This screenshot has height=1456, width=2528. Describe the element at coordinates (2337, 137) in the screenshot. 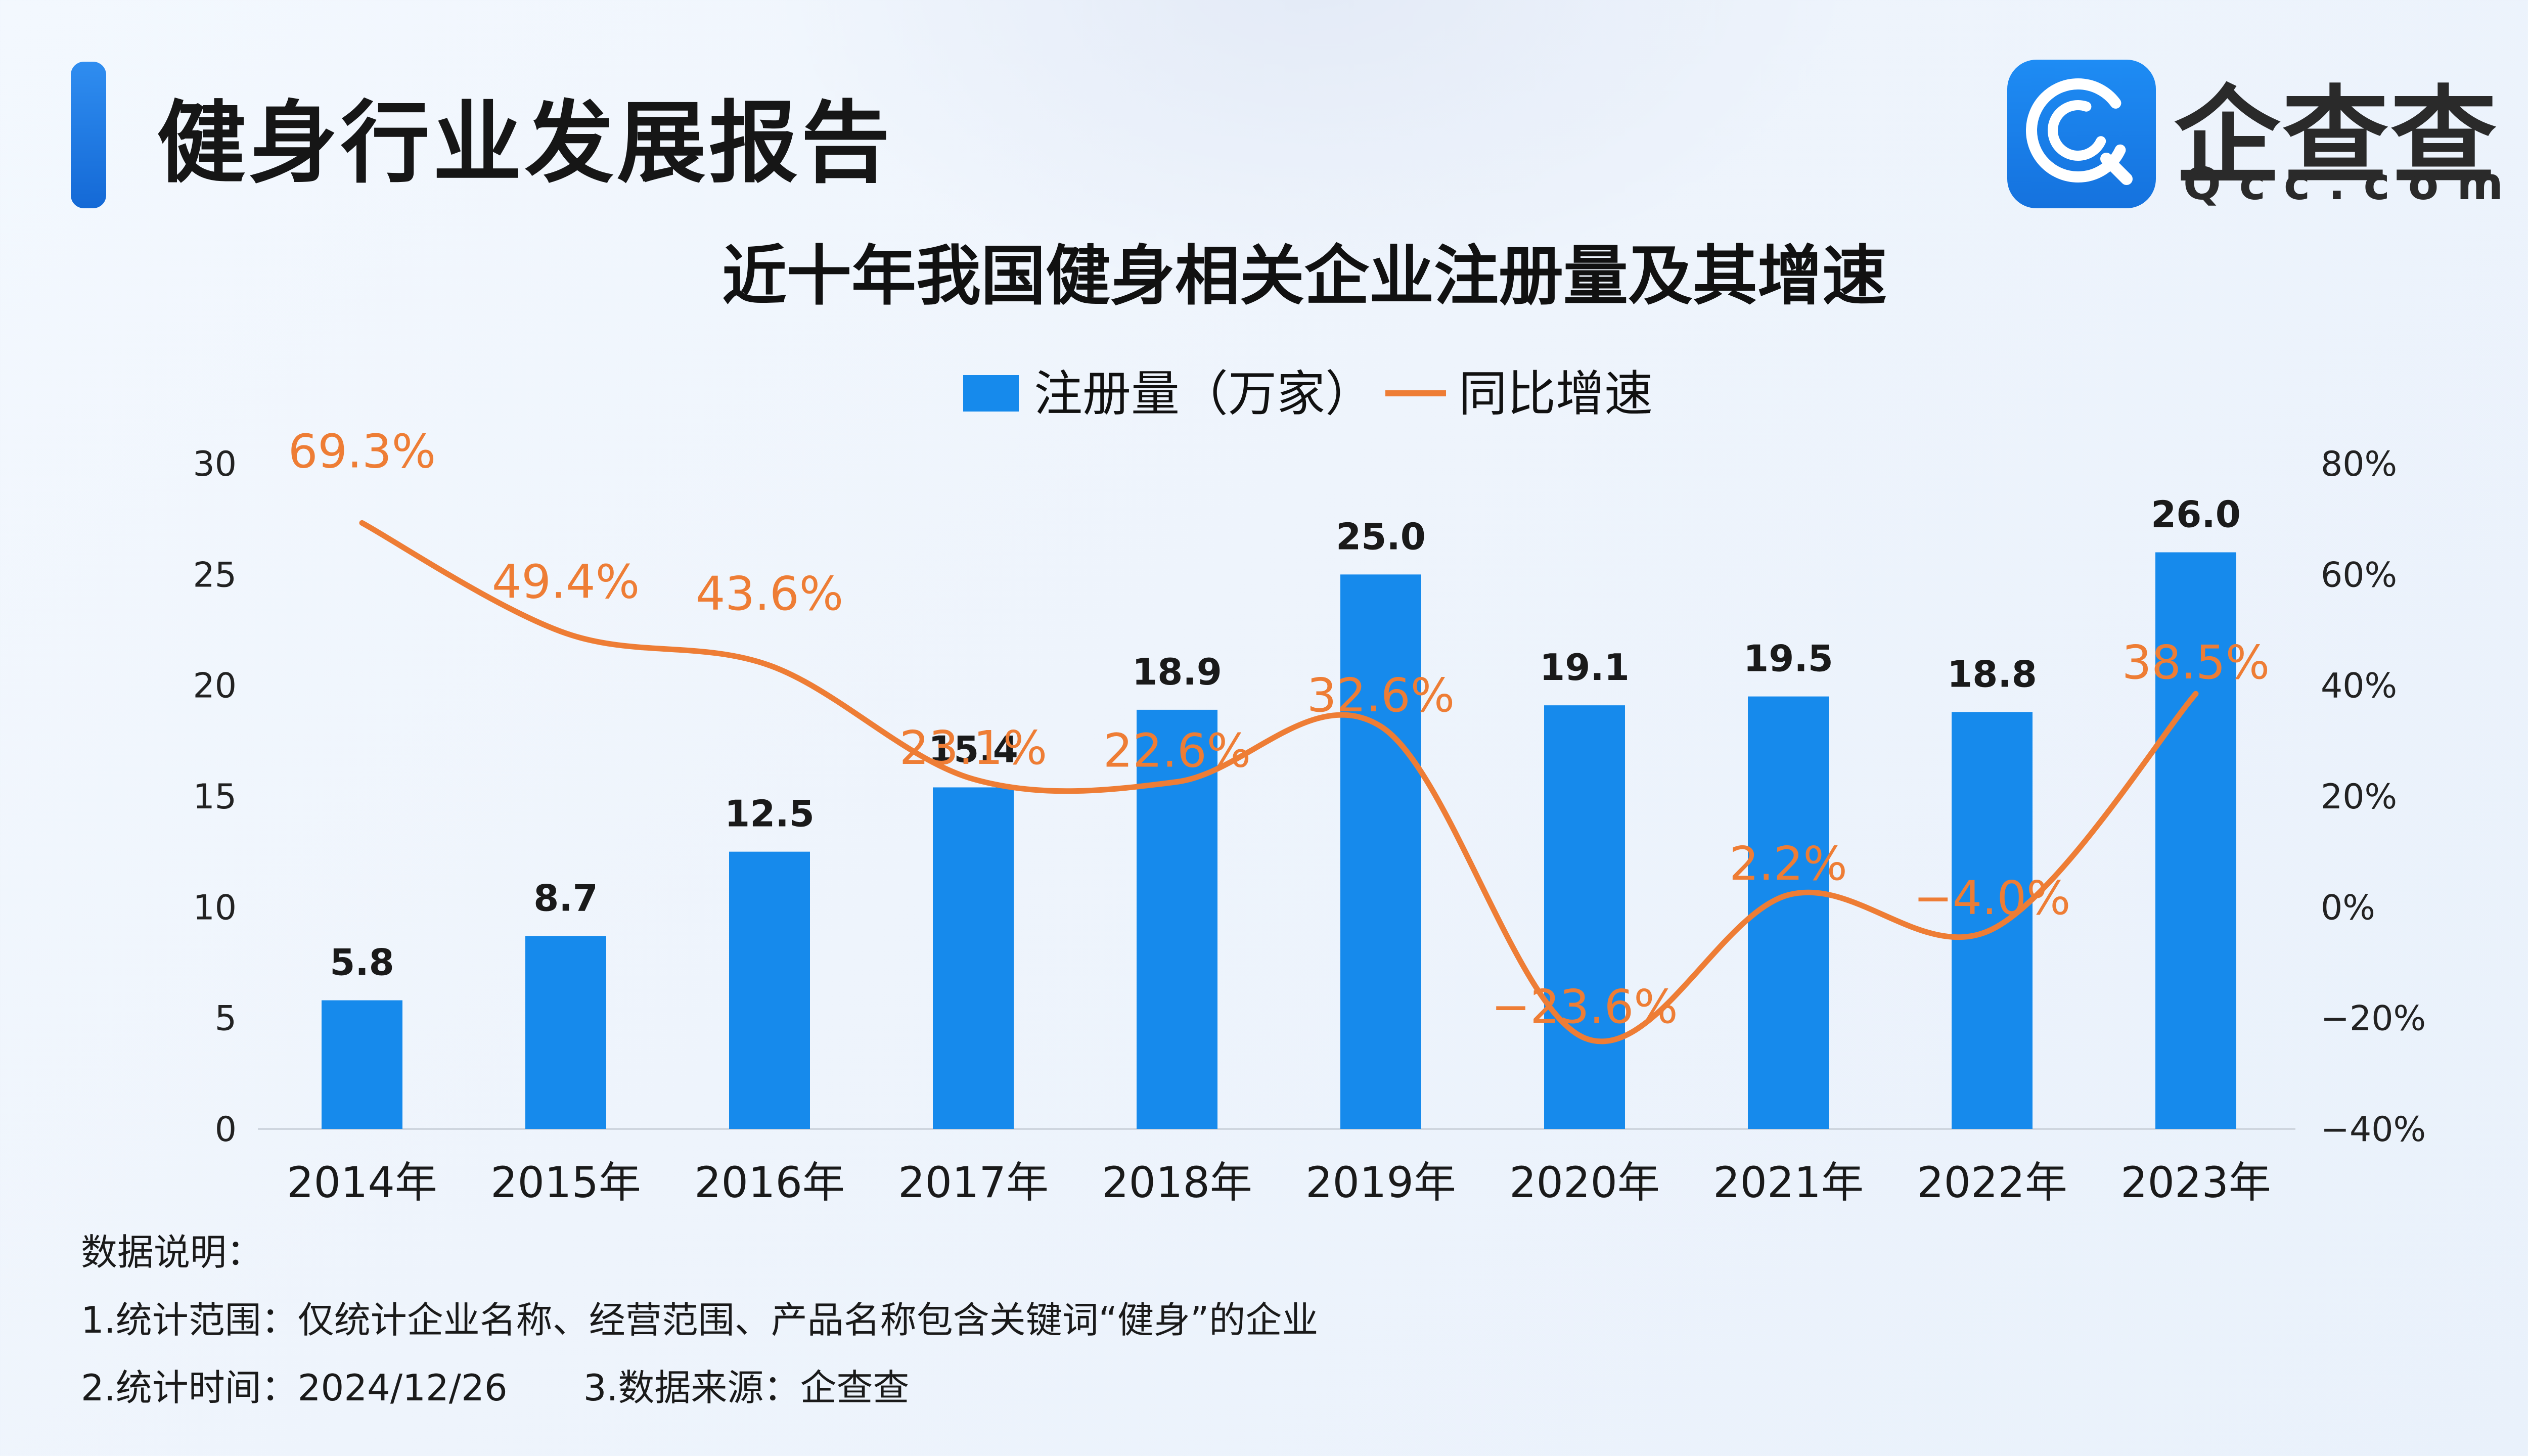

I see `logo-name: 企查查` at that location.